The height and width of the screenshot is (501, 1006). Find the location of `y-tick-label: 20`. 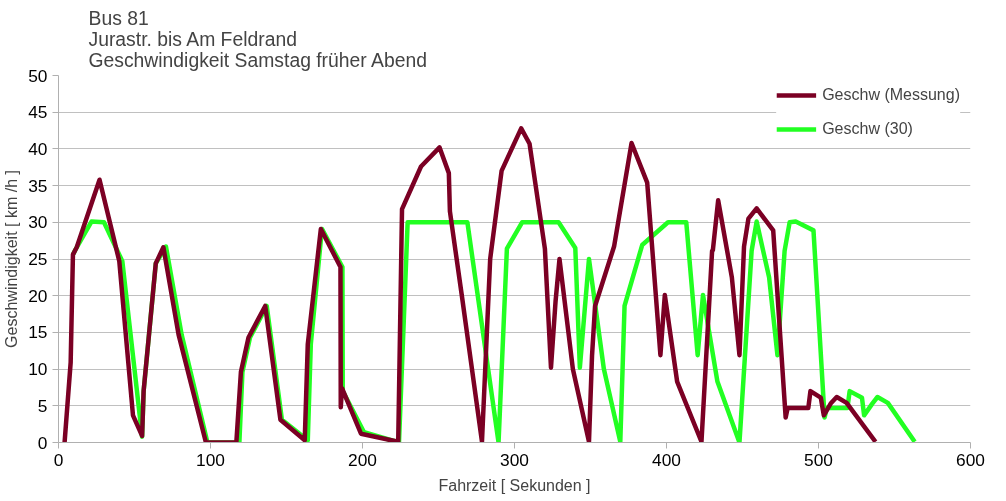

y-tick-label: 20 is located at coordinates (38, 295).